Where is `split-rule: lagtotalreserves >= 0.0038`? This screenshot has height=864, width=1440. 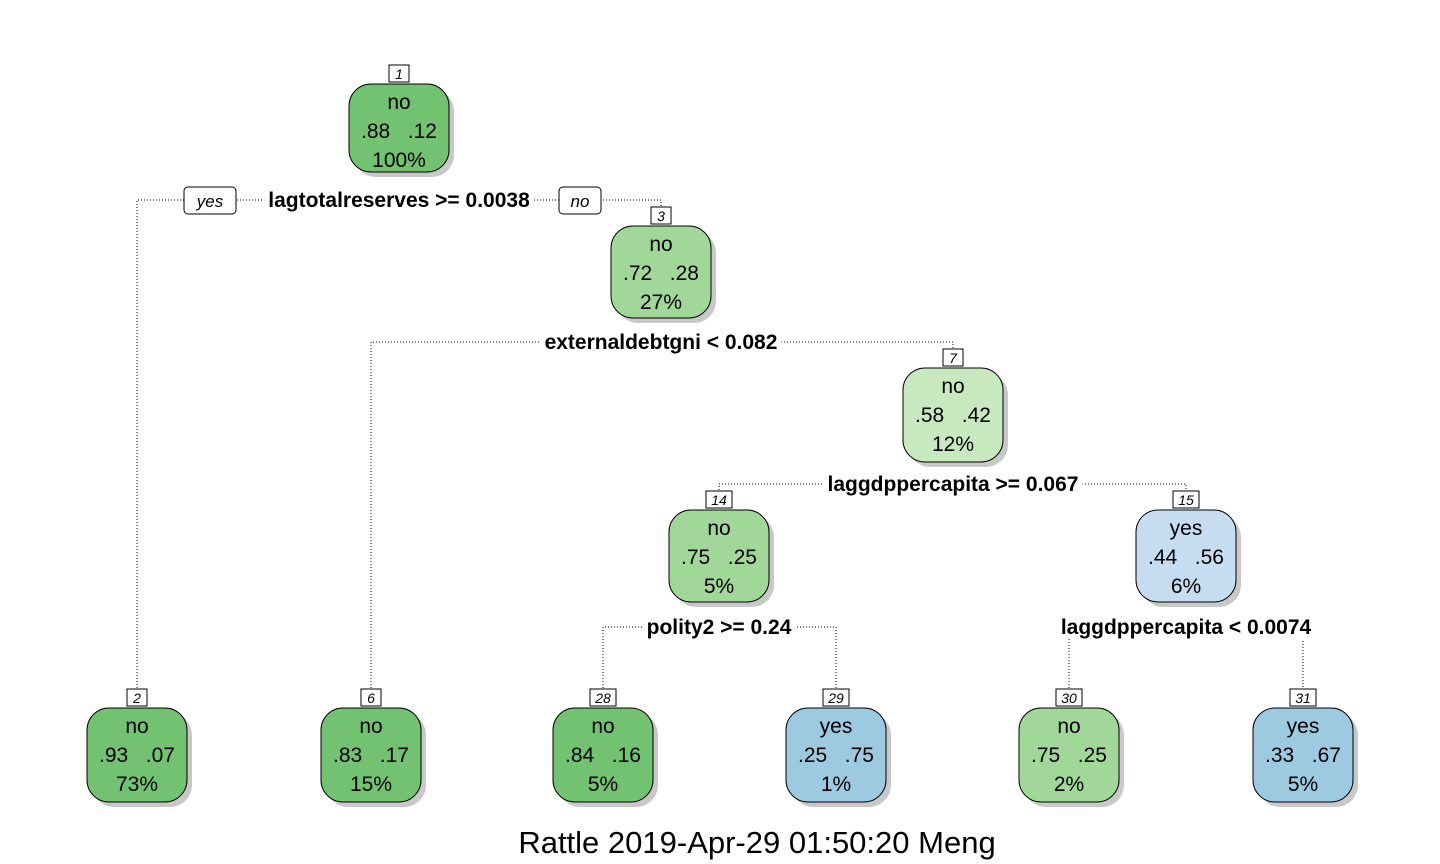 split-rule: lagtotalreserves >= 0.0038 is located at coordinates (399, 200).